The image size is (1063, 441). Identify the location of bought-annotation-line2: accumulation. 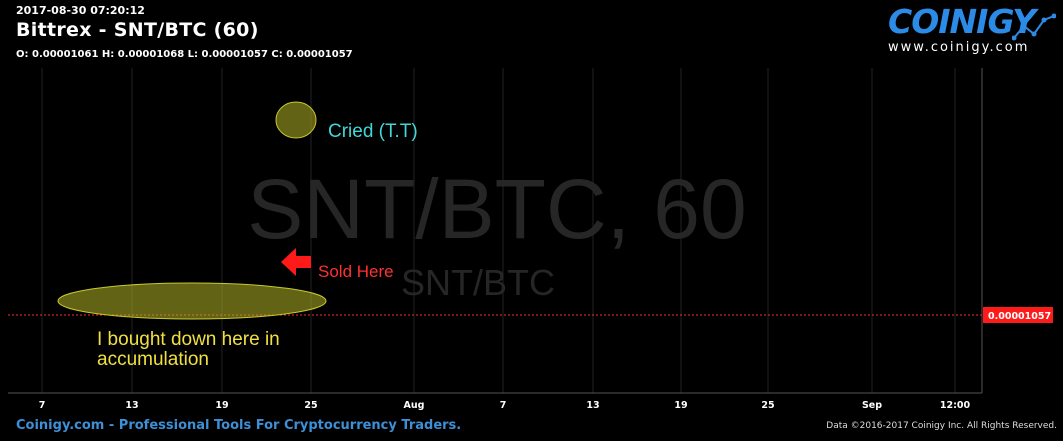
(153, 359).